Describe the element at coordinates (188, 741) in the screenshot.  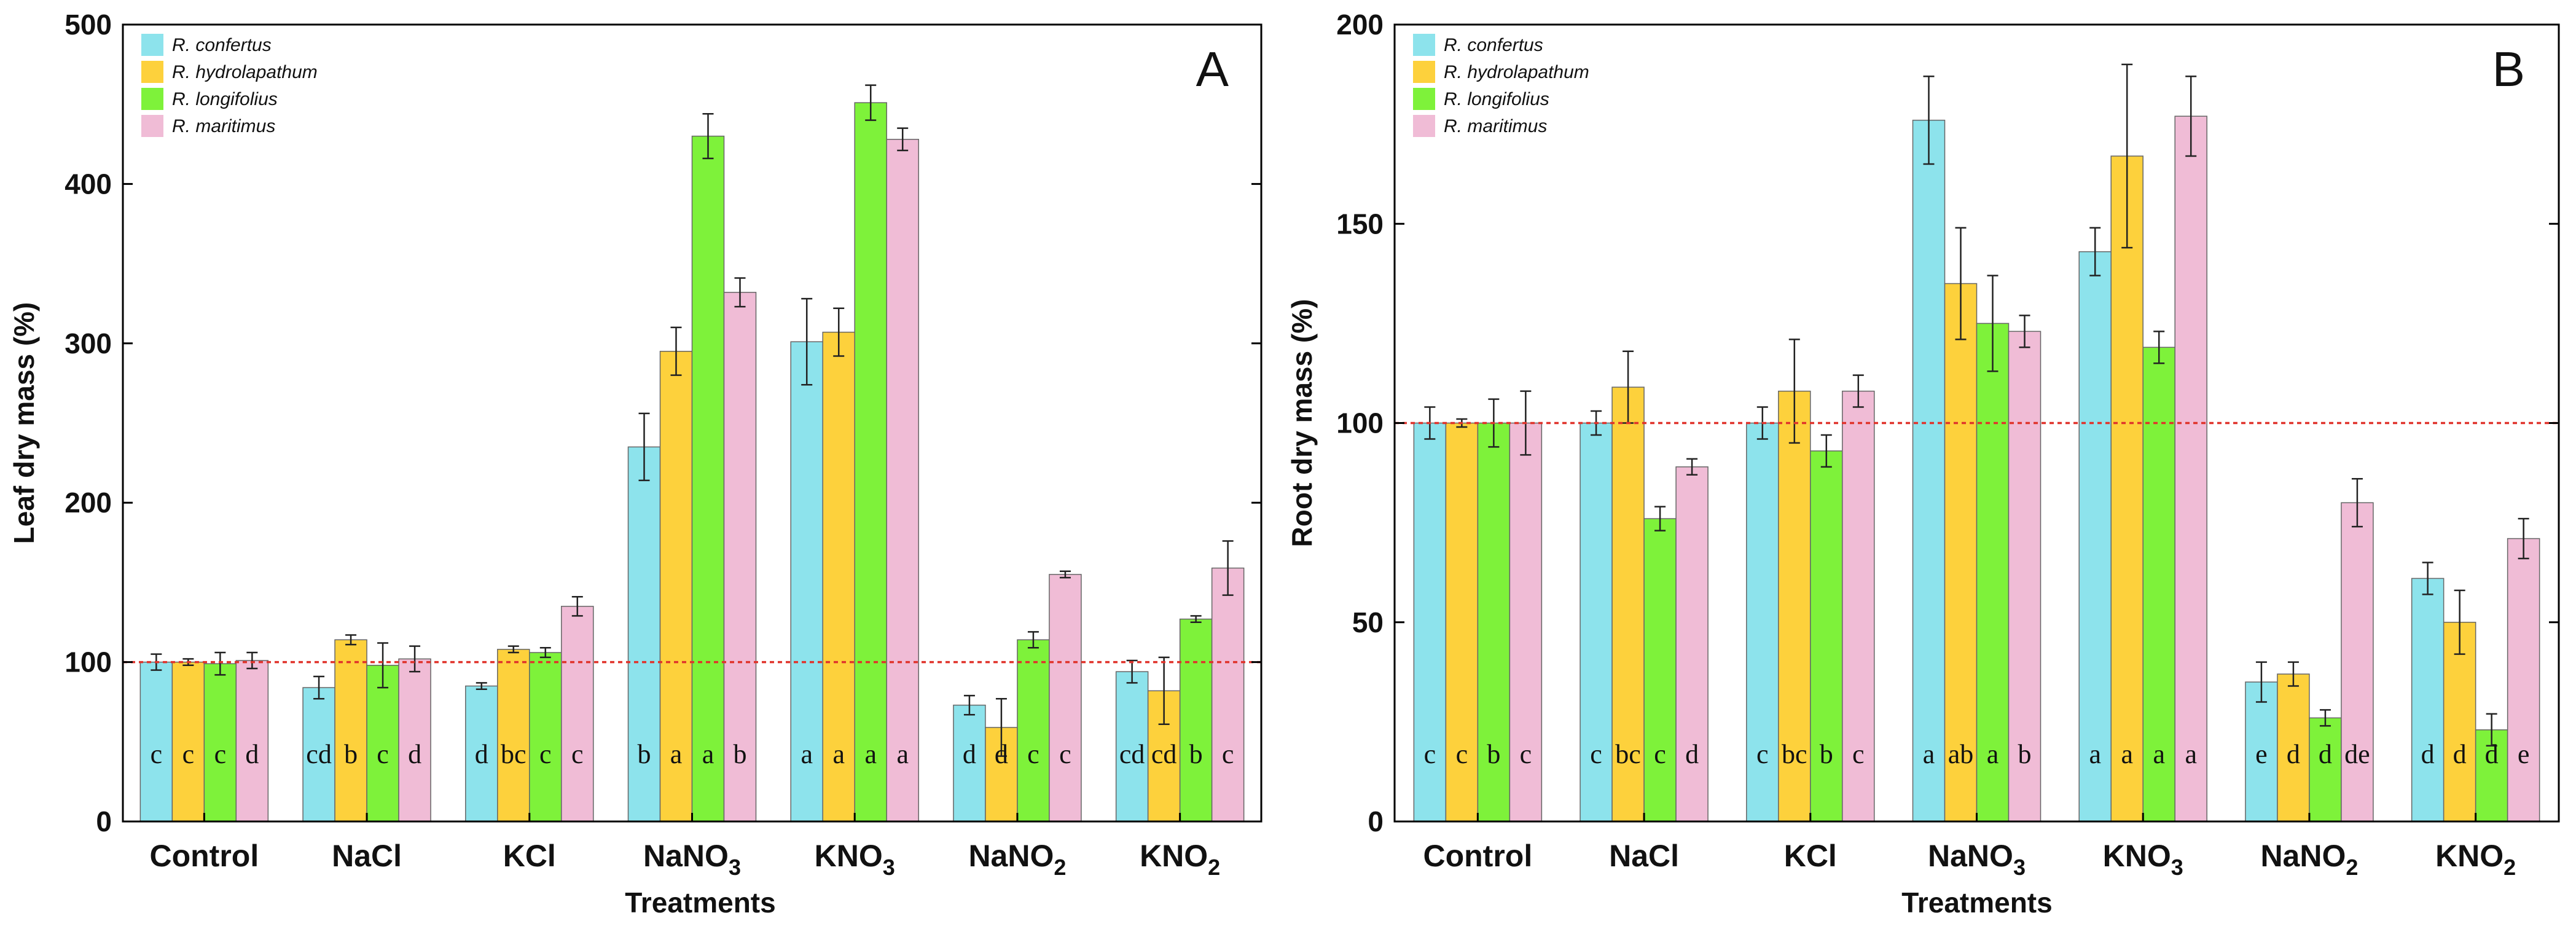
I see `bar-control-s2` at that location.